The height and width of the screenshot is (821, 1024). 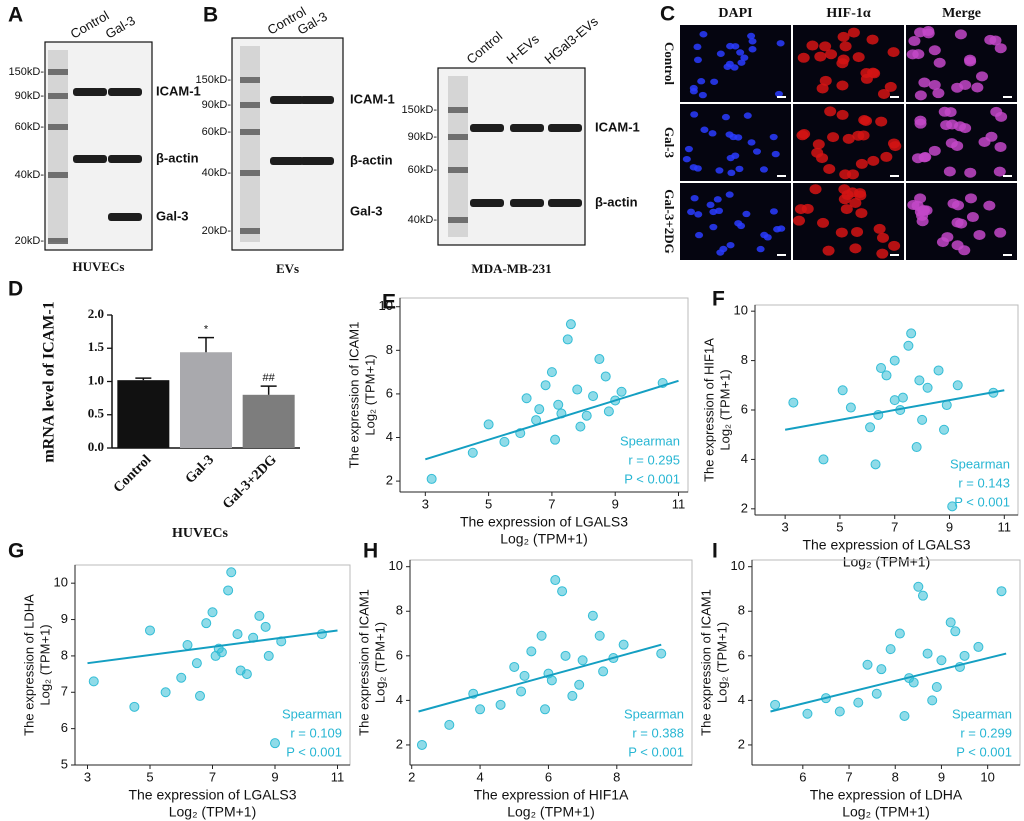 What do you see at coordinates (986, 732) in the screenshot?
I see `statistic: r = 0.299` at bounding box center [986, 732].